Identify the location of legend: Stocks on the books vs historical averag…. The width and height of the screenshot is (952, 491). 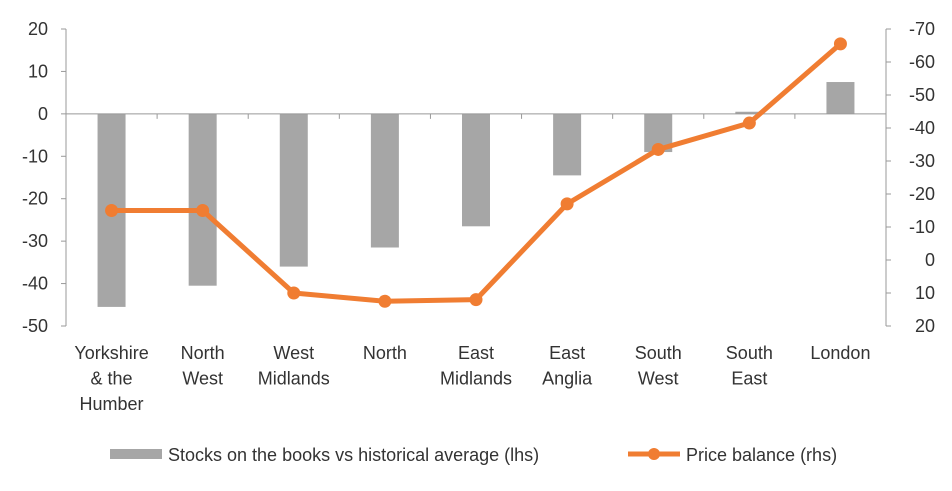
(473, 455).